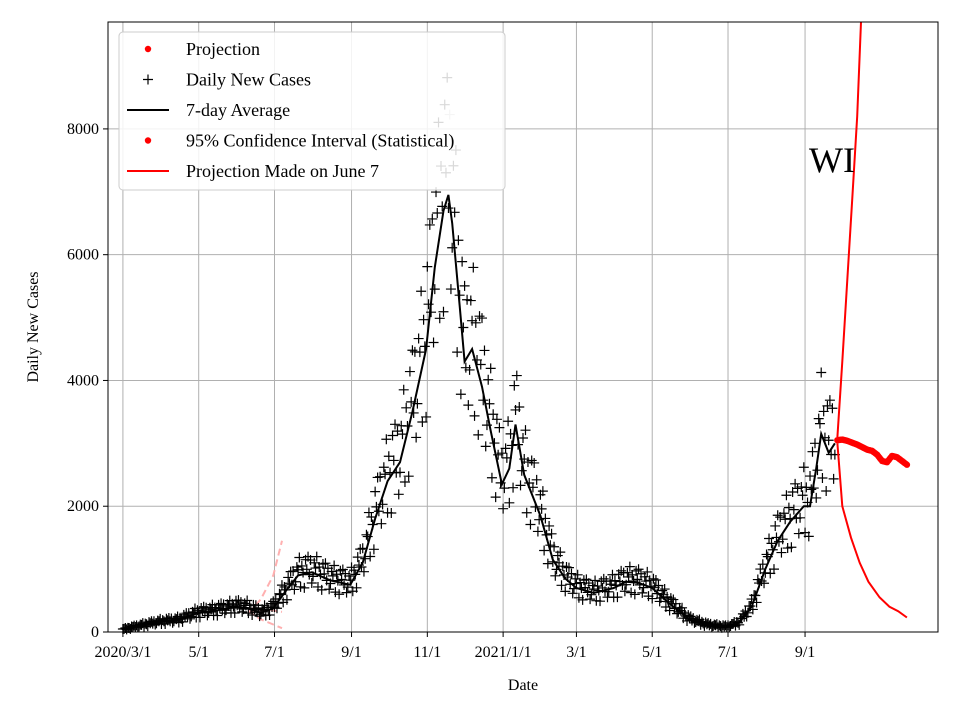  What do you see at coordinates (849, 229) in the screenshot?
I see `projection-june7-line` at bounding box center [849, 229].